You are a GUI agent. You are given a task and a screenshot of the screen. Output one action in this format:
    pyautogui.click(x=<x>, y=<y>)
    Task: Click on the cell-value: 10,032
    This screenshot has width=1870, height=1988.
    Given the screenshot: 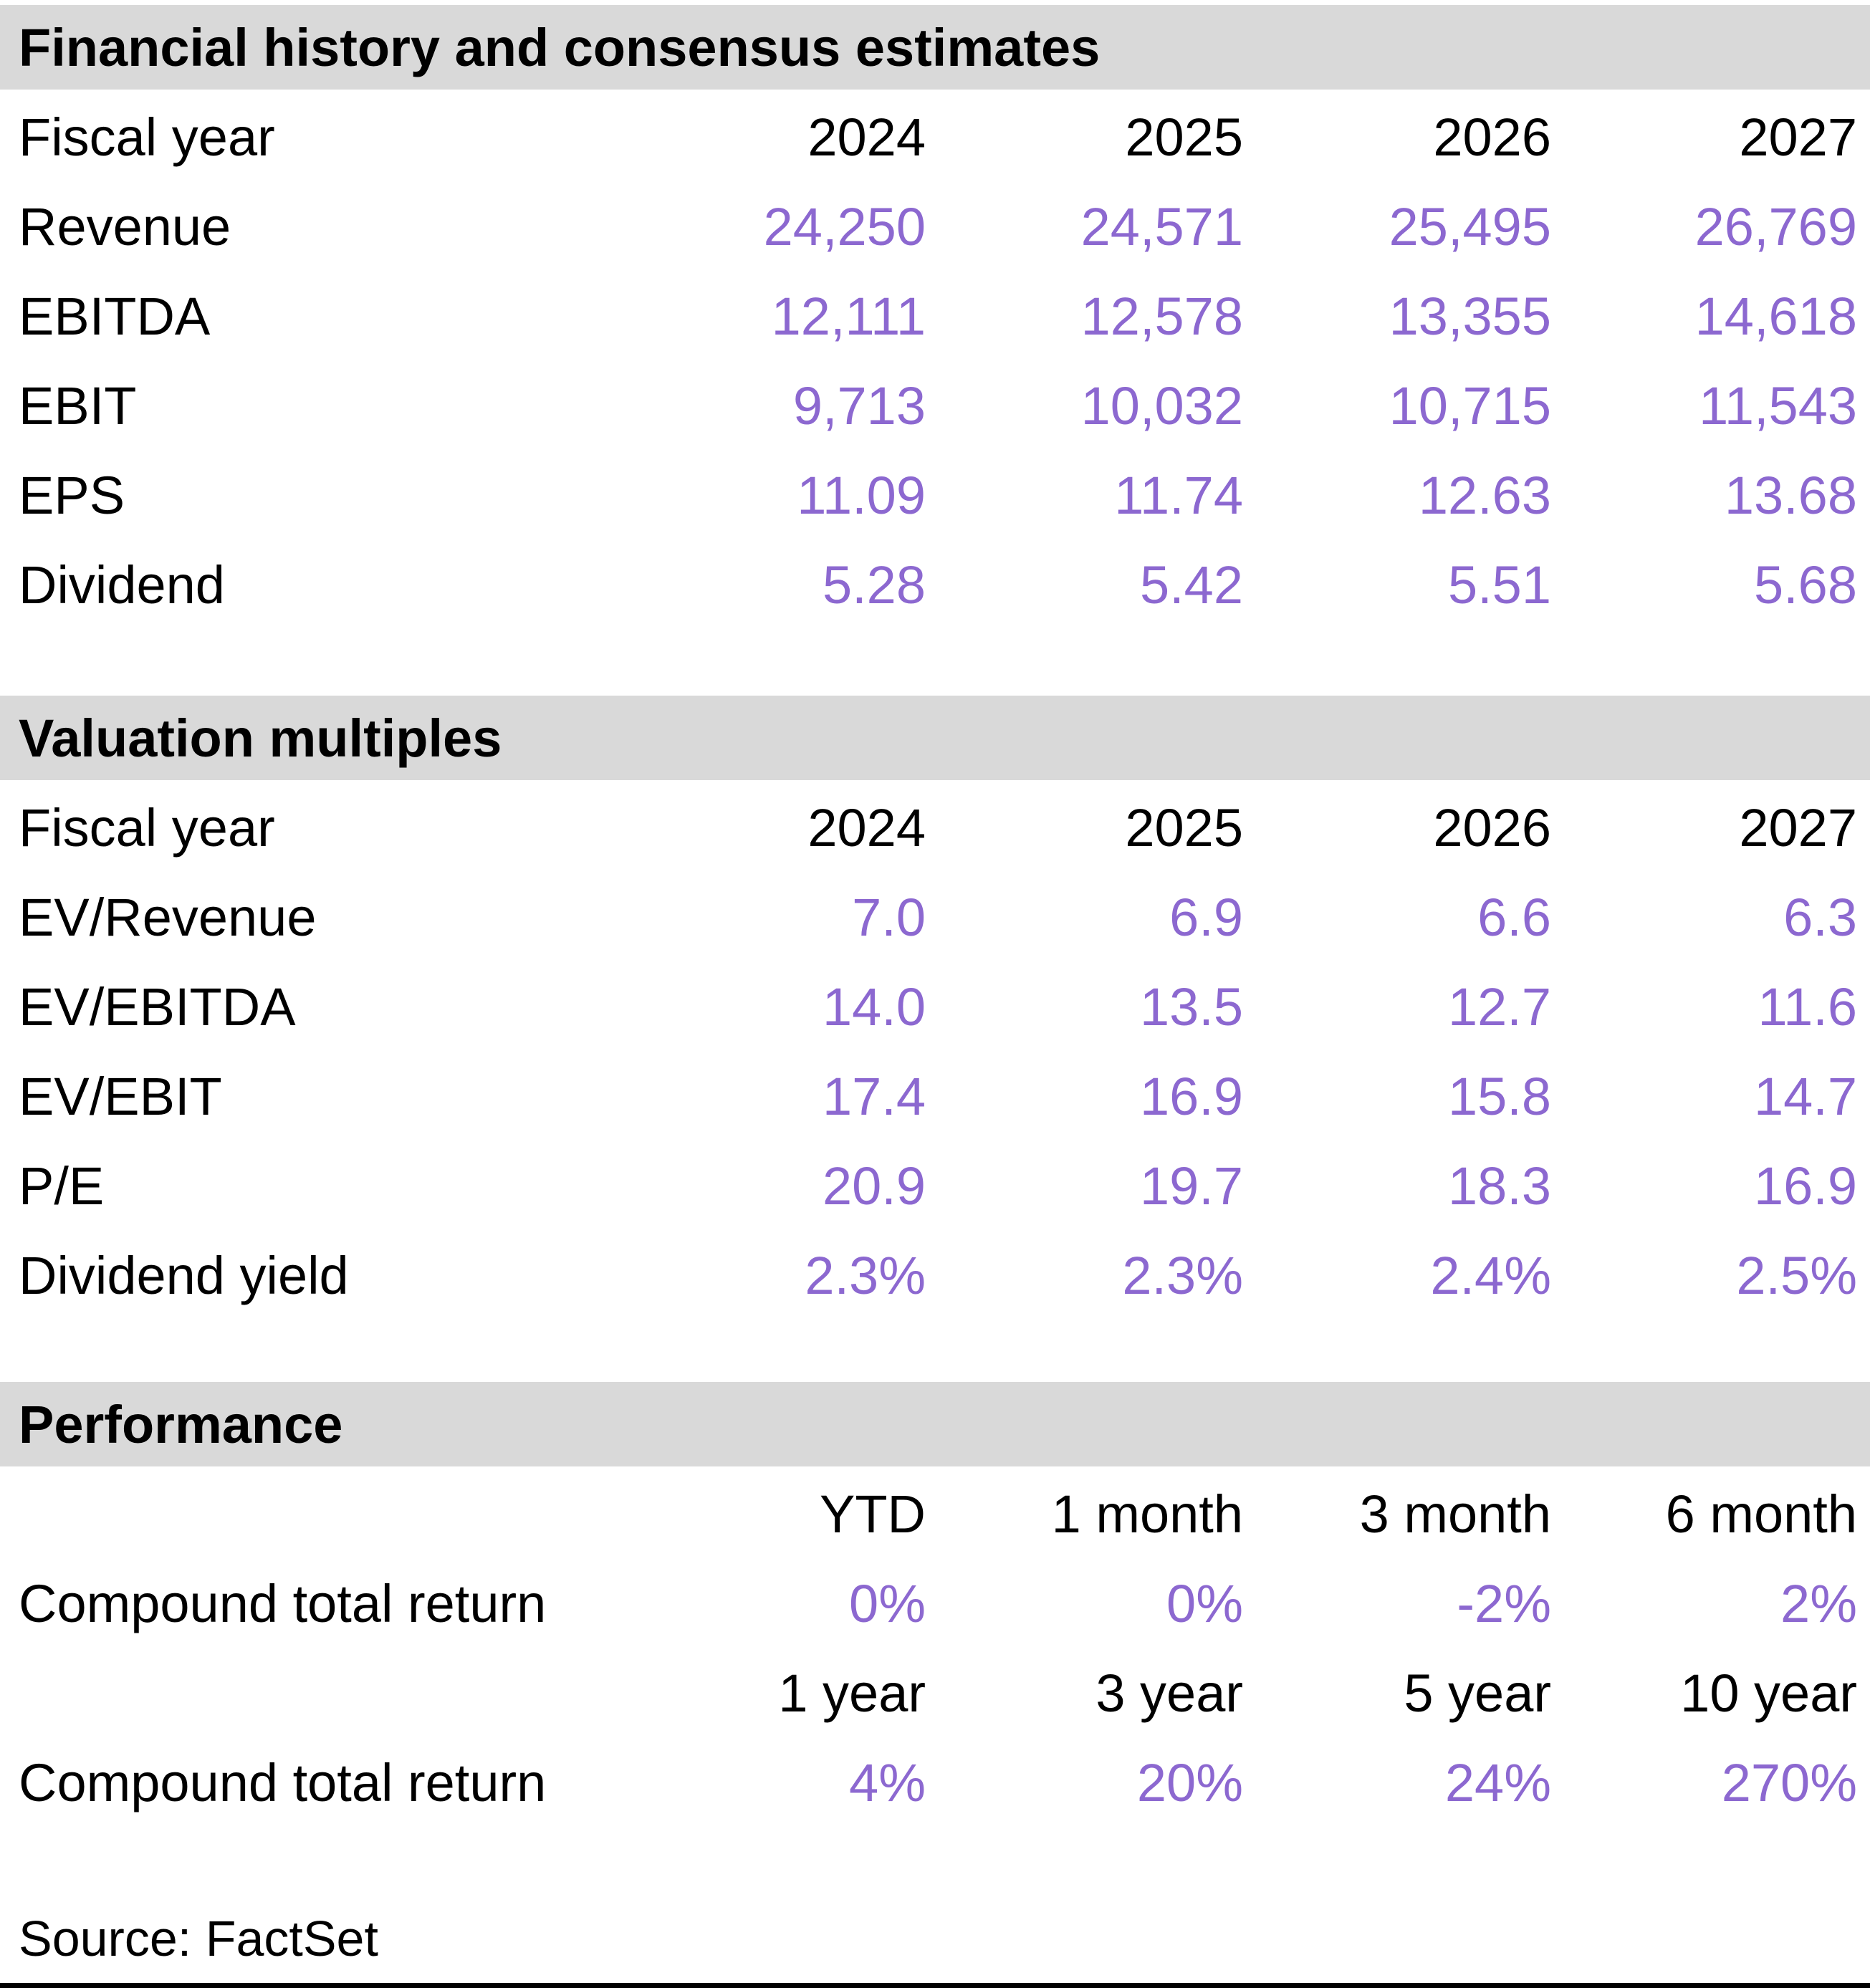 What is the action you would take?
    pyautogui.click(x=1162, y=406)
    